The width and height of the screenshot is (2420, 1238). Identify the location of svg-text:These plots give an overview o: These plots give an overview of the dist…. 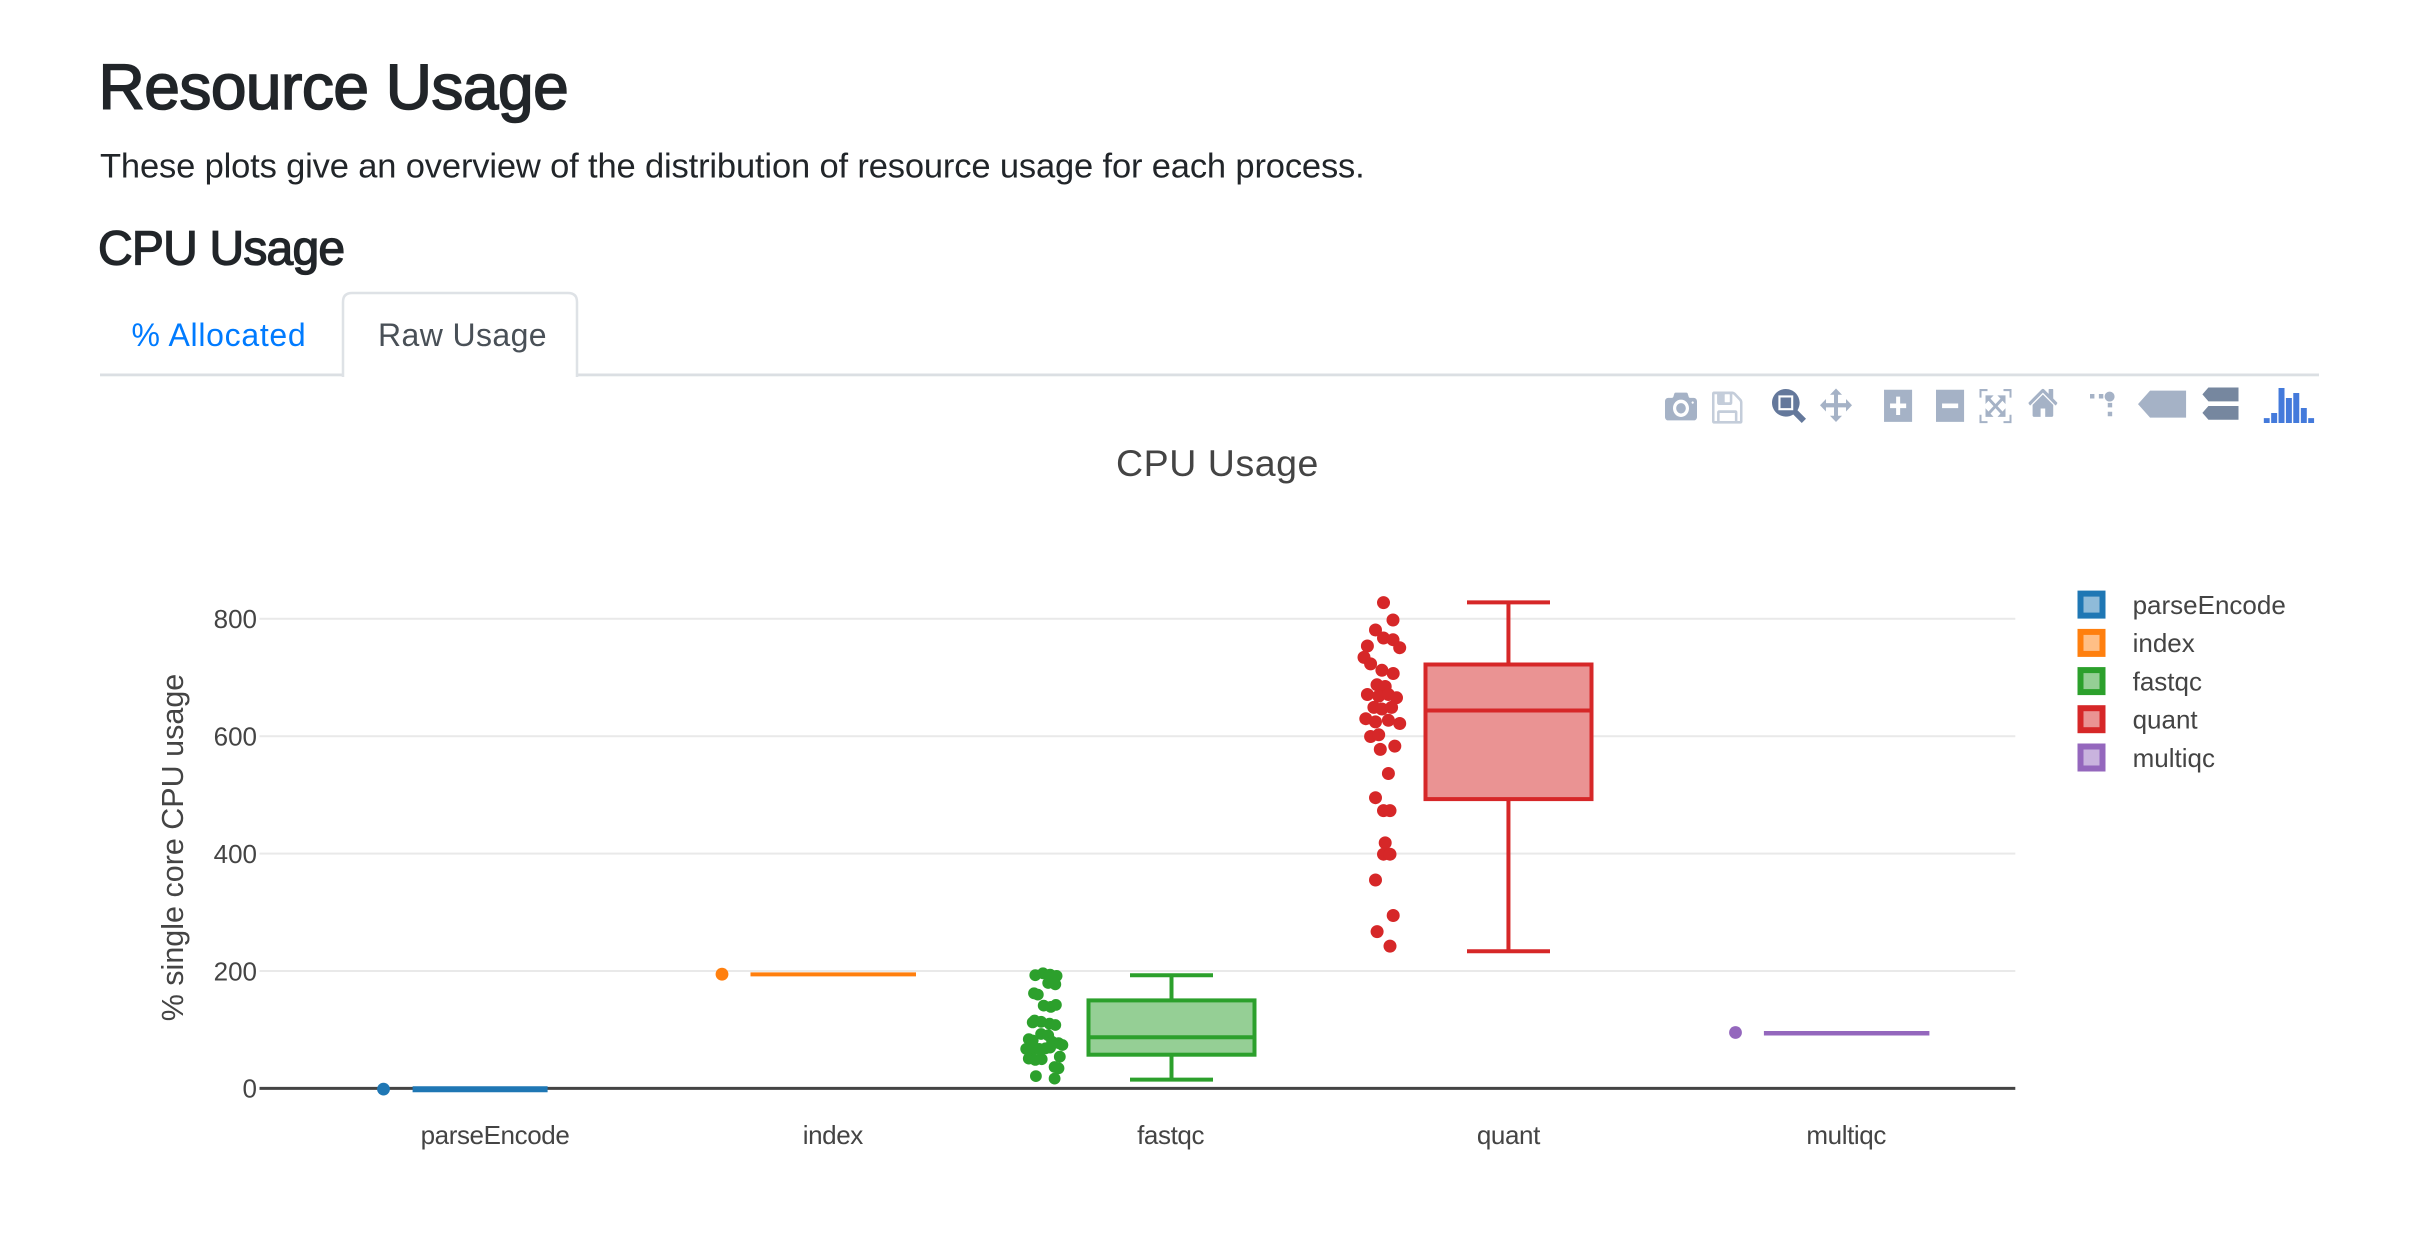
(732, 167).